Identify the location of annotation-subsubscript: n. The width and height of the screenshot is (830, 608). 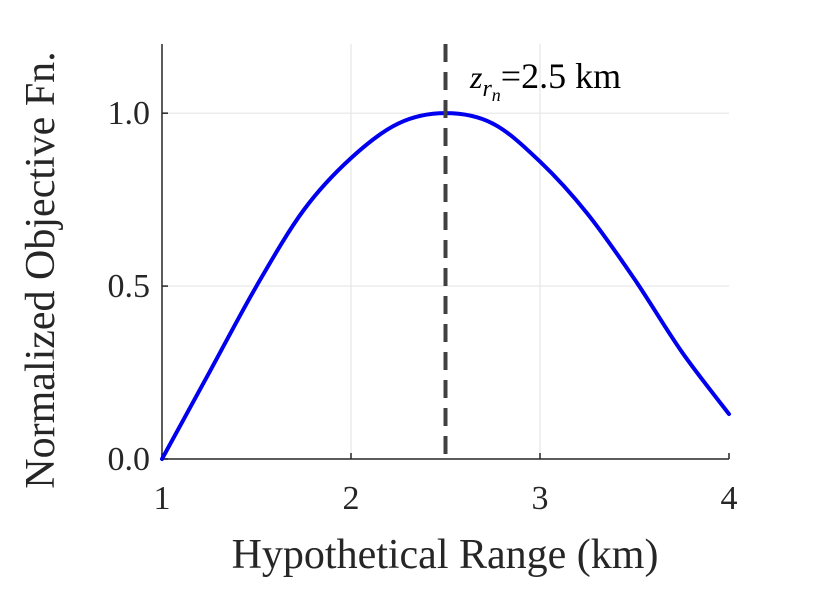
(496, 95).